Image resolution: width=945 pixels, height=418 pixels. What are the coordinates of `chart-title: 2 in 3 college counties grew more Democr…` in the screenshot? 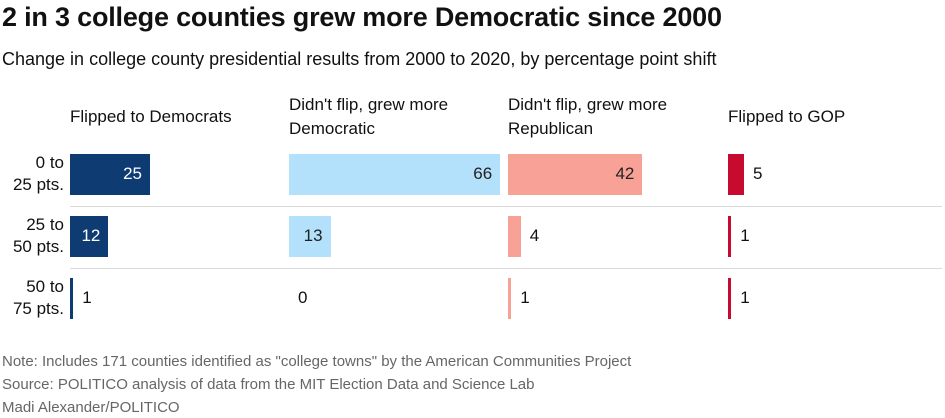 It's located at (362, 17).